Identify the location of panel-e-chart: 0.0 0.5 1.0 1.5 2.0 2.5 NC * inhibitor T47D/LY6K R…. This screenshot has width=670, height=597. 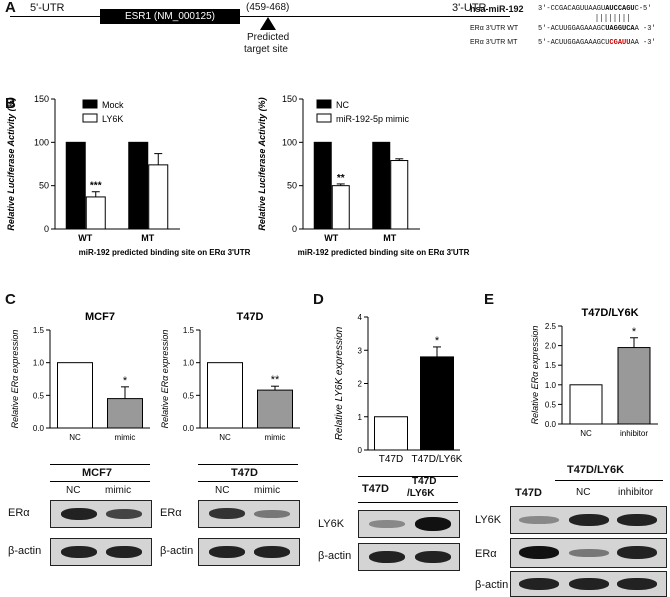
(594, 372).